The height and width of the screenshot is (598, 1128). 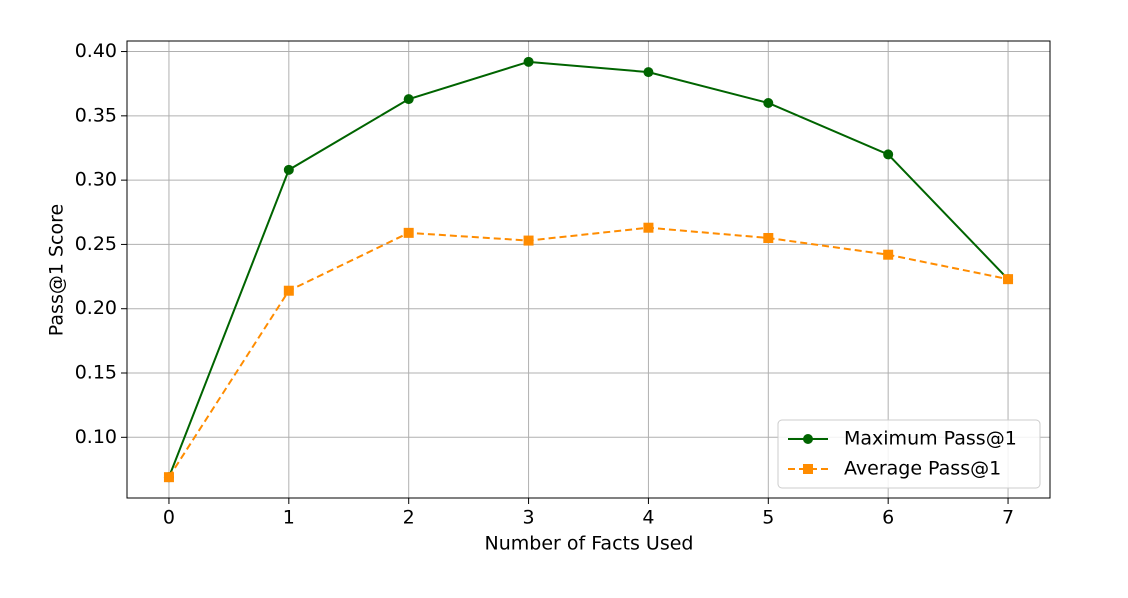 What do you see at coordinates (96, 244) in the screenshot?
I see `y-tick-label: 0.25` at bounding box center [96, 244].